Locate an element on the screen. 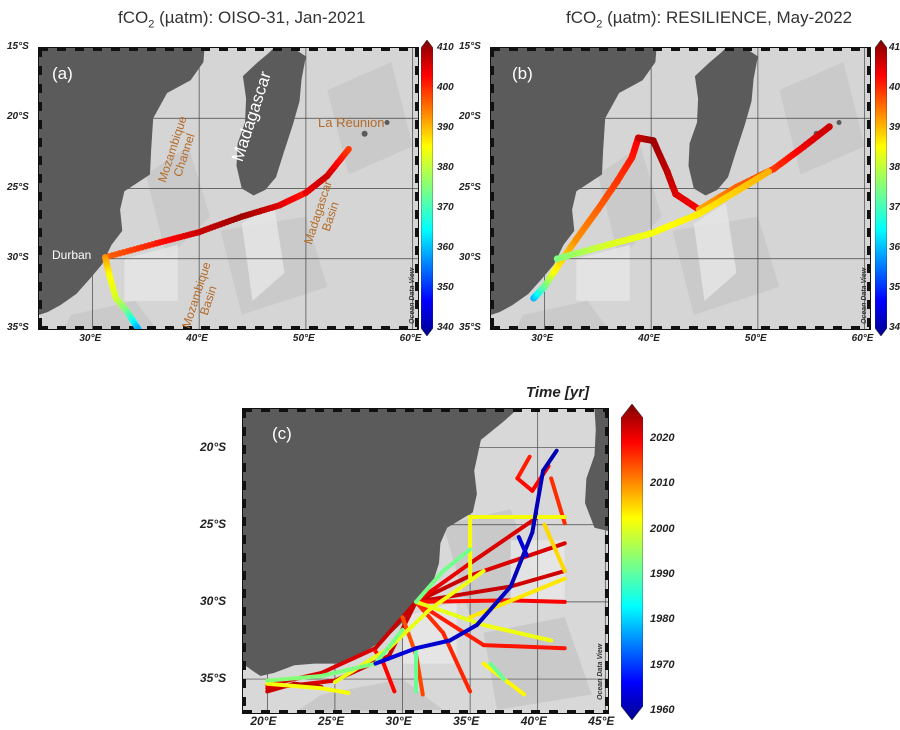 The width and height of the screenshot is (900, 730). panel-a-title-sub: 2 is located at coordinates (151, 24).